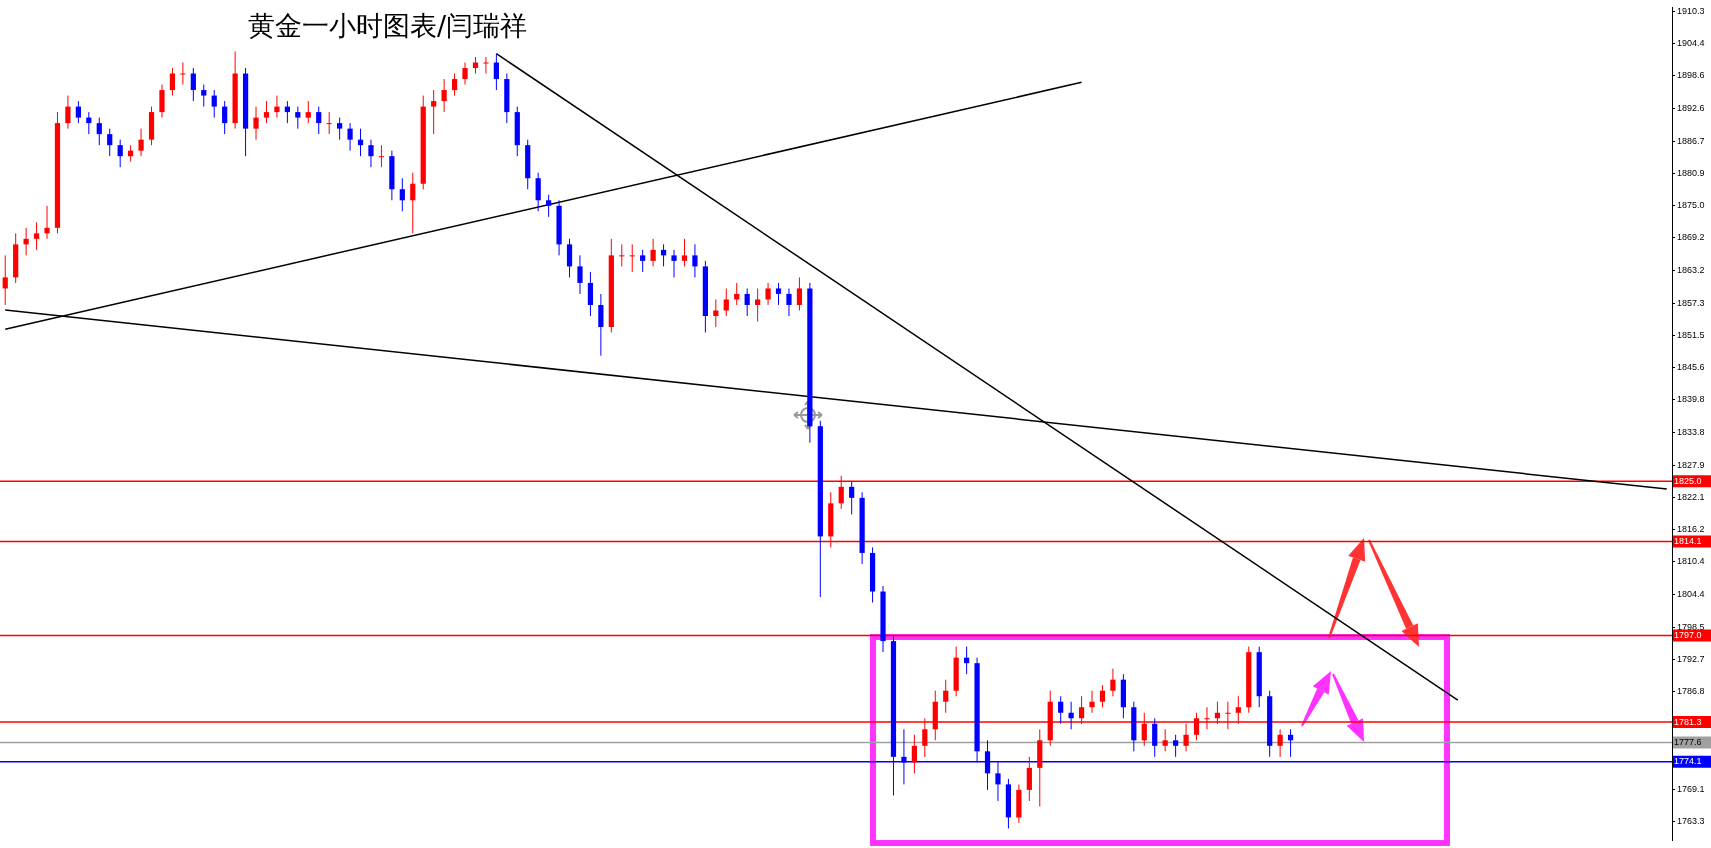  I want to click on y-tick-label: 1763.3, so click(1691, 820).